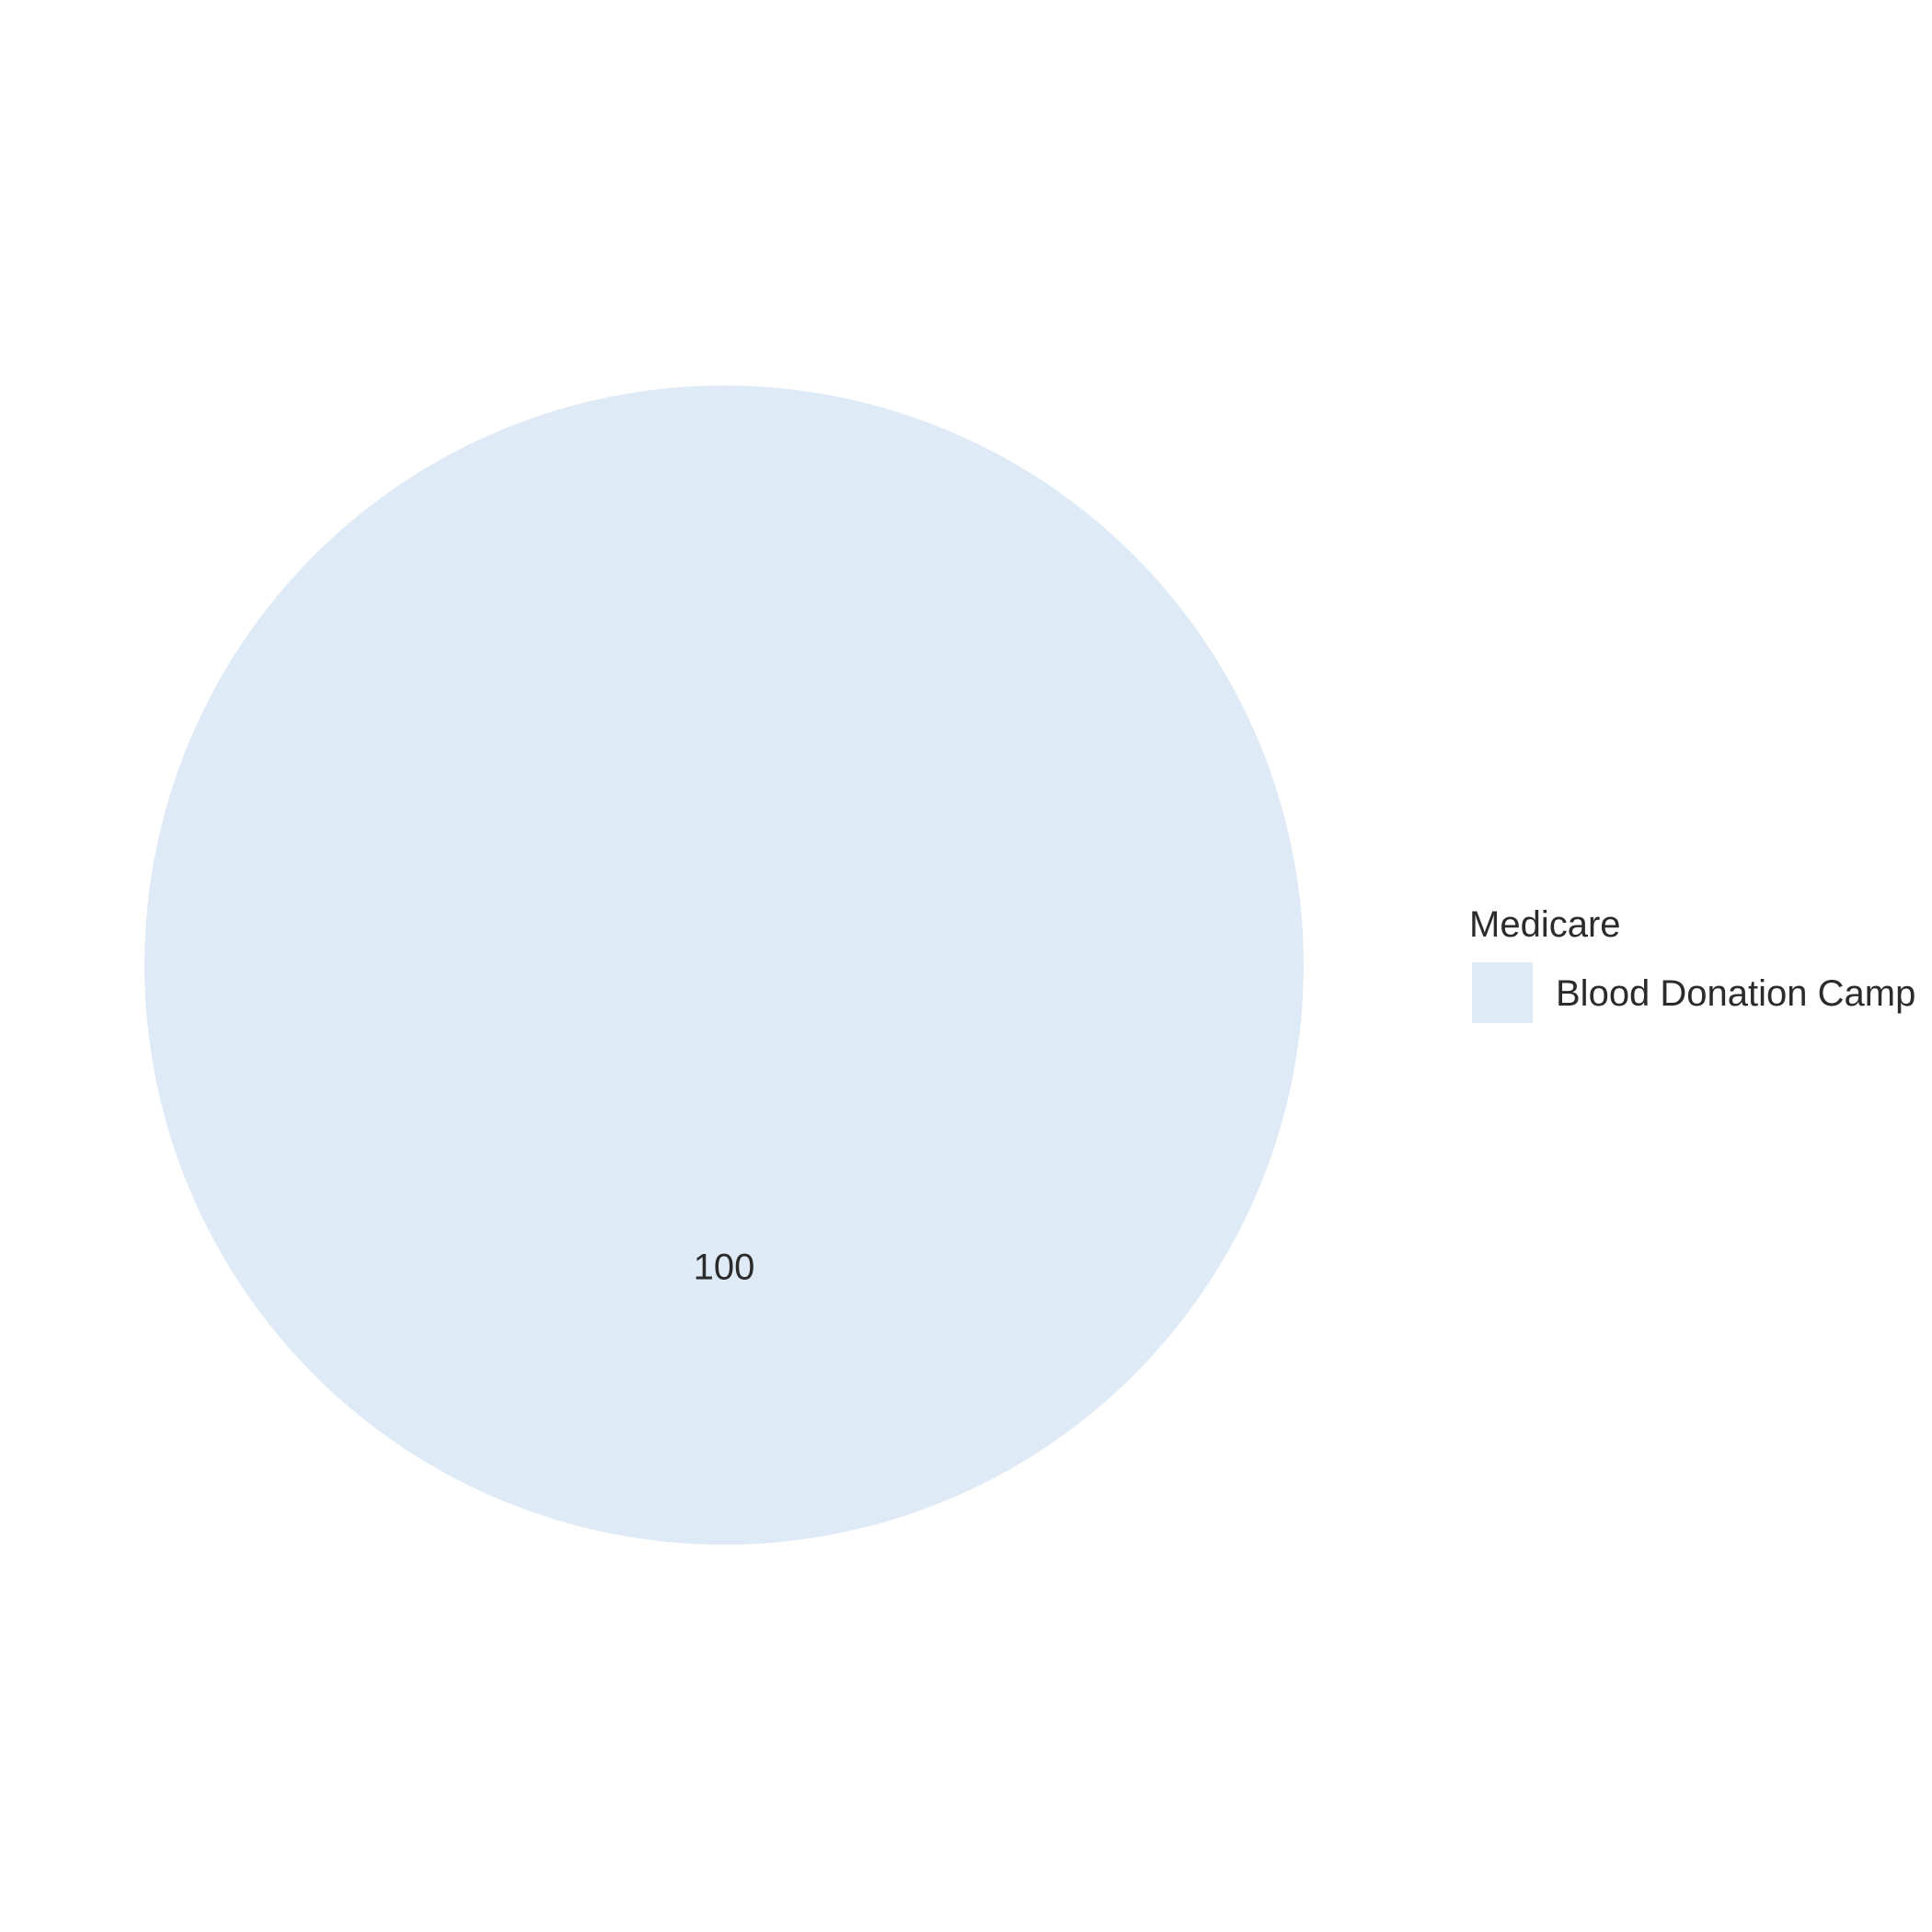 The image size is (1932, 1932). I want to click on legend: Medicare Blood Donation Camp, so click(1692, 963).